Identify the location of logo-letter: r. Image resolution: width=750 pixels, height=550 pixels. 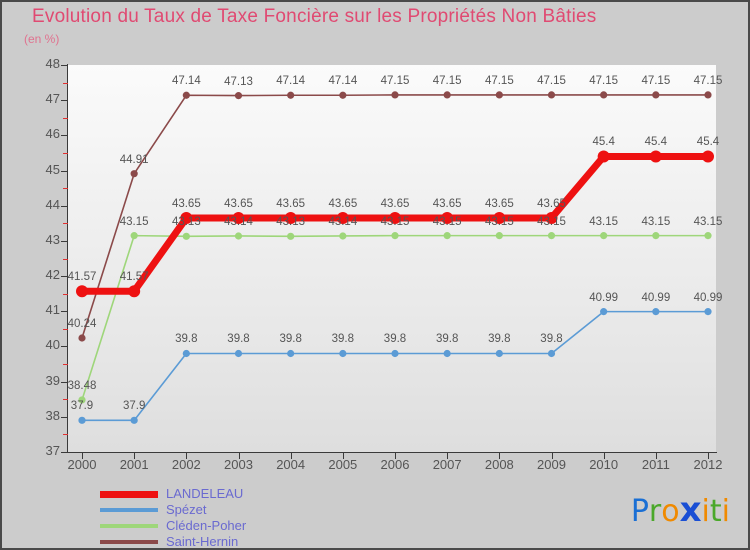
(655, 511).